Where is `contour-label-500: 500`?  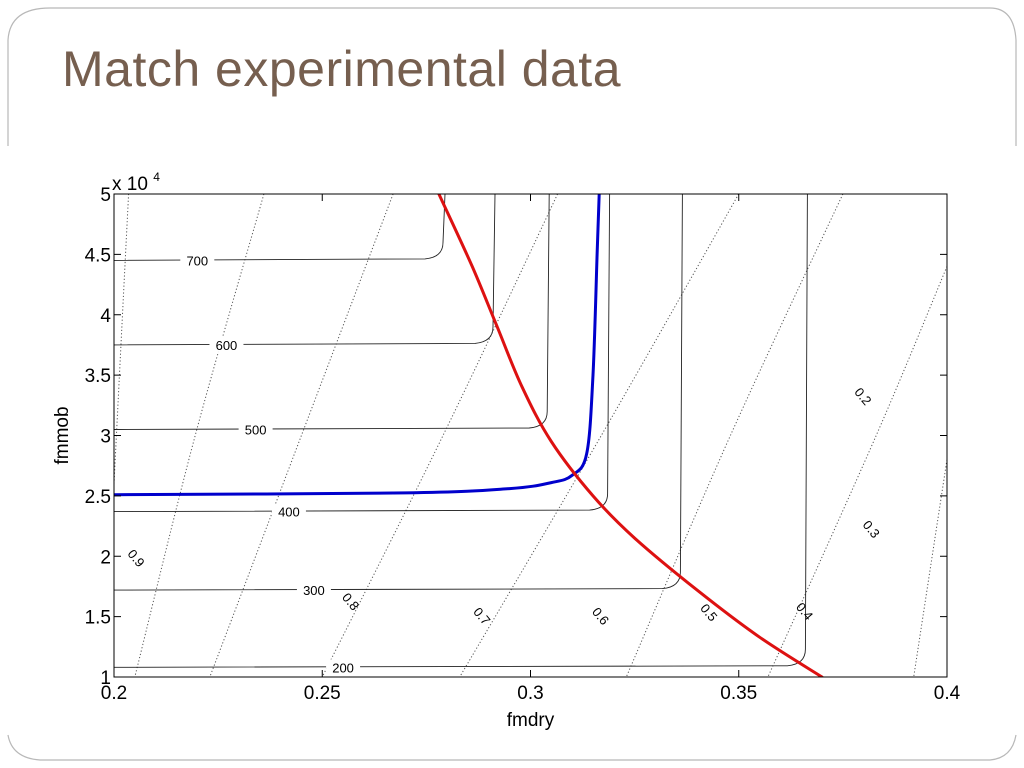
contour-label-500: 500 is located at coordinates (256, 429).